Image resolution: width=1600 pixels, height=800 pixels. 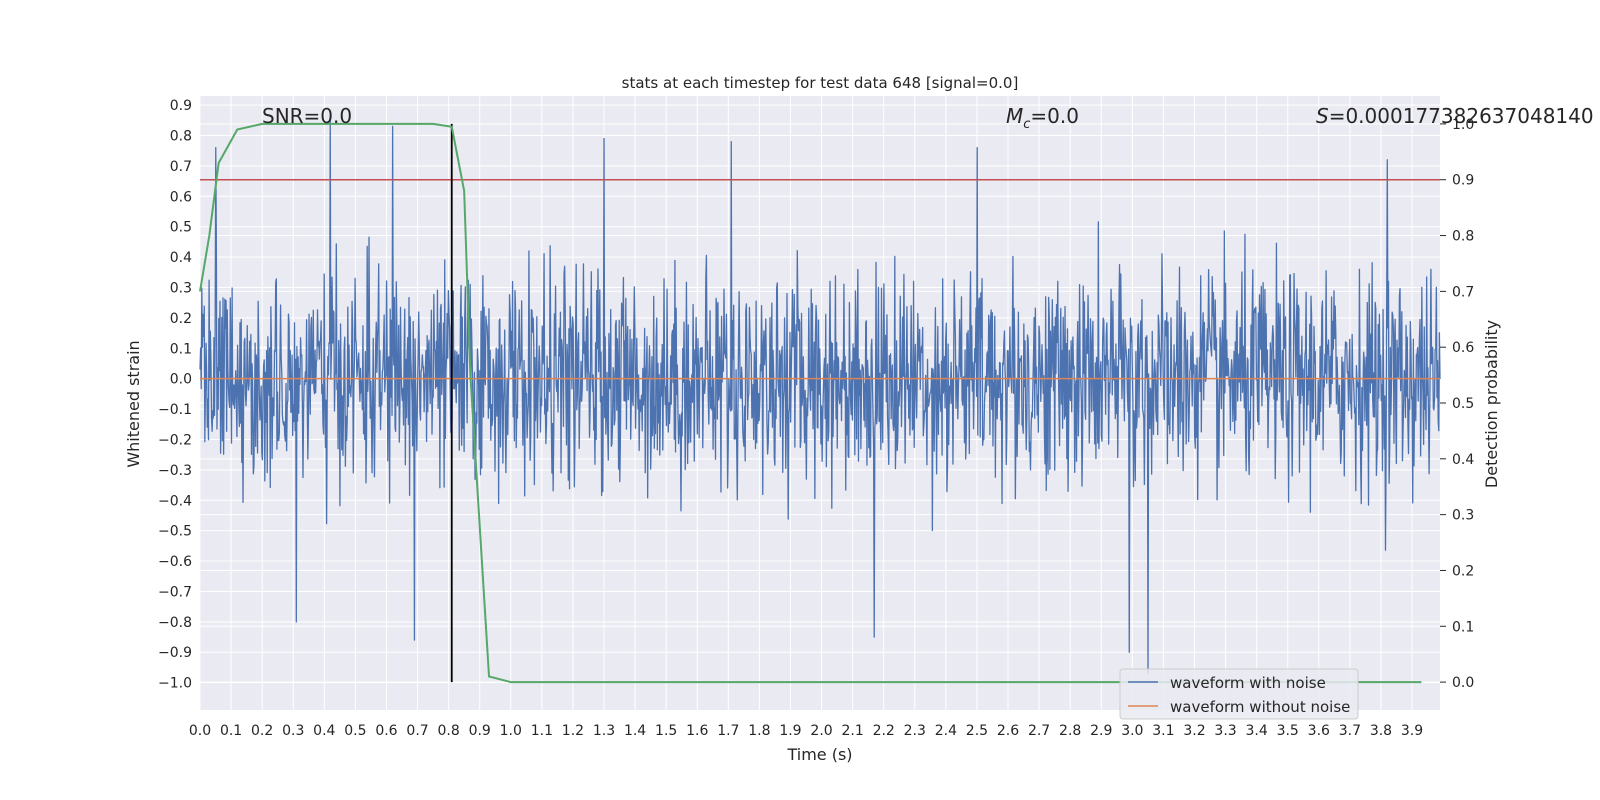 What do you see at coordinates (1491, 404) in the screenshot?
I see `y2-axis-label: Detection probability` at bounding box center [1491, 404].